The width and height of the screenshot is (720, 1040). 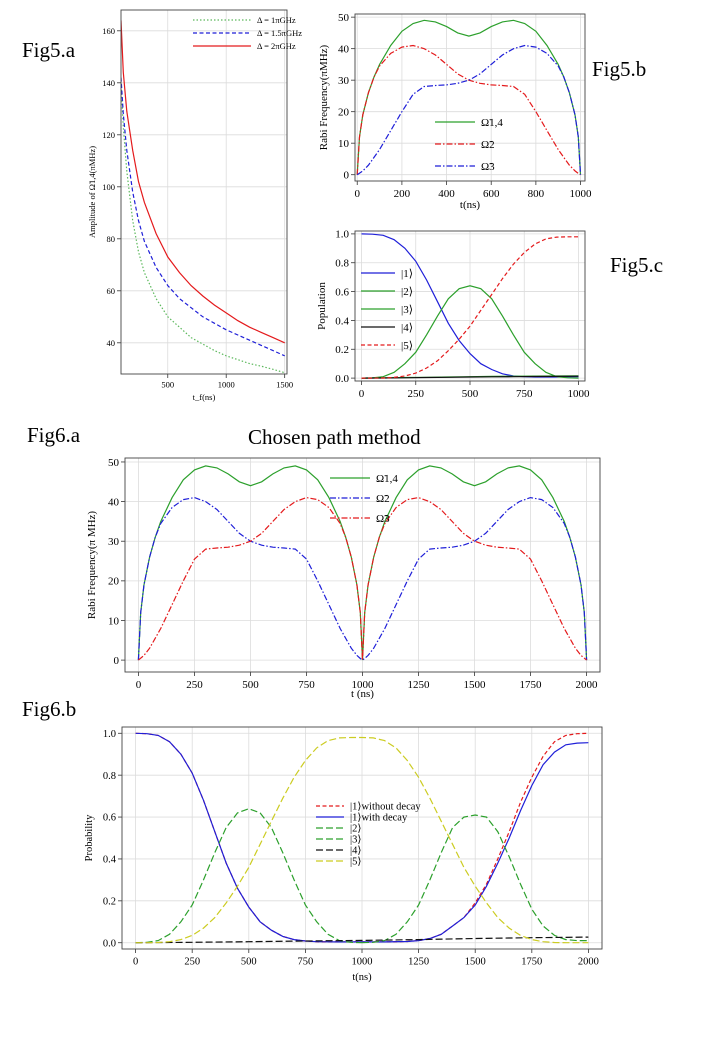 I want to click on fig5b-x-tick-label: 600, so click(x=491, y=194).